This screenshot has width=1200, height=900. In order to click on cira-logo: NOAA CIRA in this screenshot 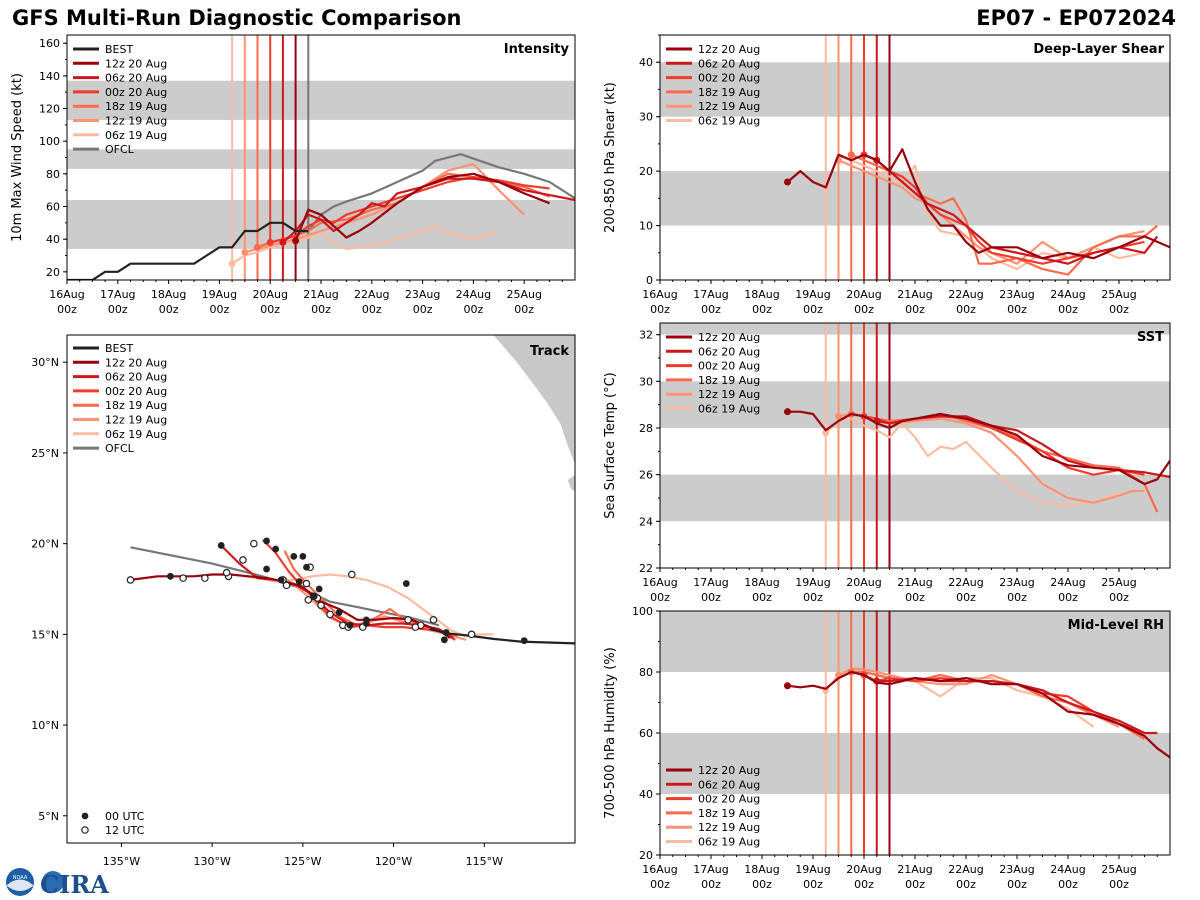, I will do `click(57, 883)`.